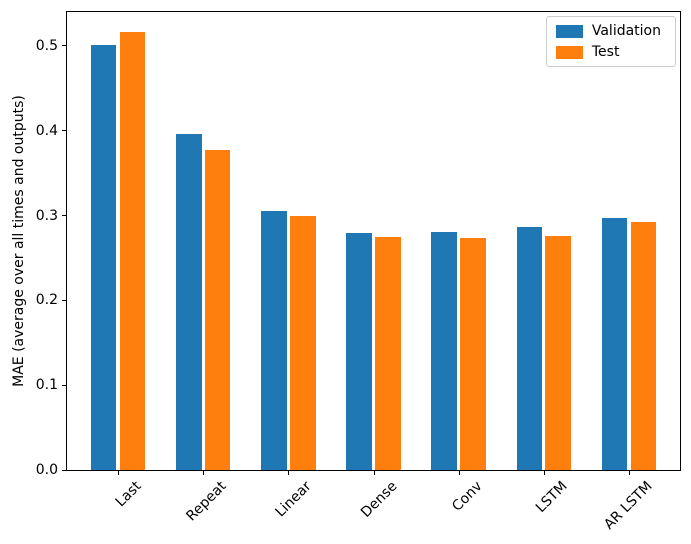 The height and width of the screenshot is (544, 691). Describe the element at coordinates (643, 346) in the screenshot. I see `bar-test-ar-lstm` at that location.